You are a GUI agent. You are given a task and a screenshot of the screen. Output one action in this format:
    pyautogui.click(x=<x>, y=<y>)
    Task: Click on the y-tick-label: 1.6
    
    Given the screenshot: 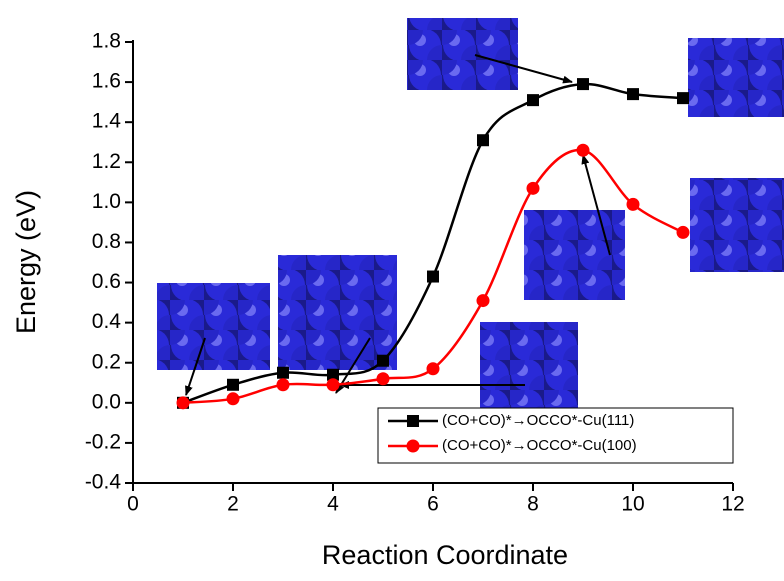 What is the action you would take?
    pyautogui.click(x=106, y=81)
    